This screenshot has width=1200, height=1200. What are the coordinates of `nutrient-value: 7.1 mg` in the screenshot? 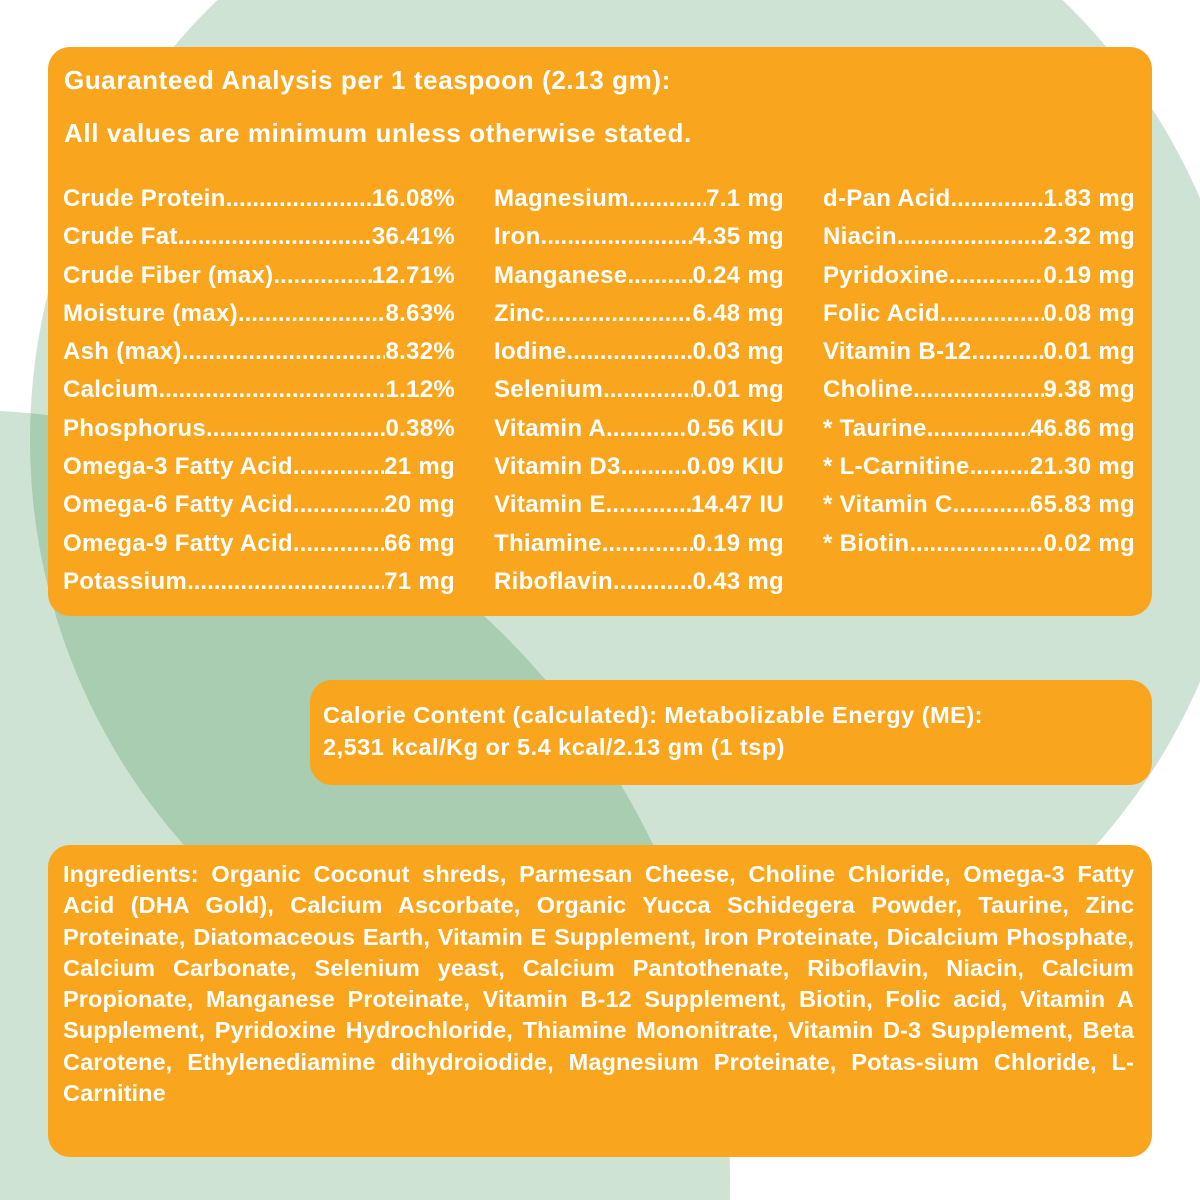 It's located at (745, 198).